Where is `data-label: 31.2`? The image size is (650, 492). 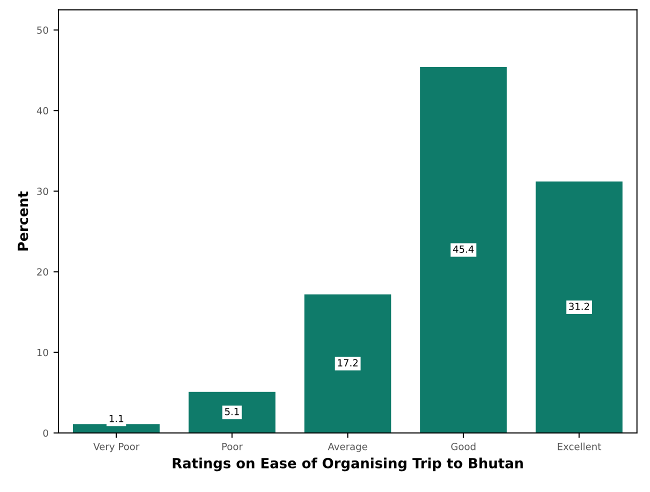 data-label: 31.2 is located at coordinates (579, 306).